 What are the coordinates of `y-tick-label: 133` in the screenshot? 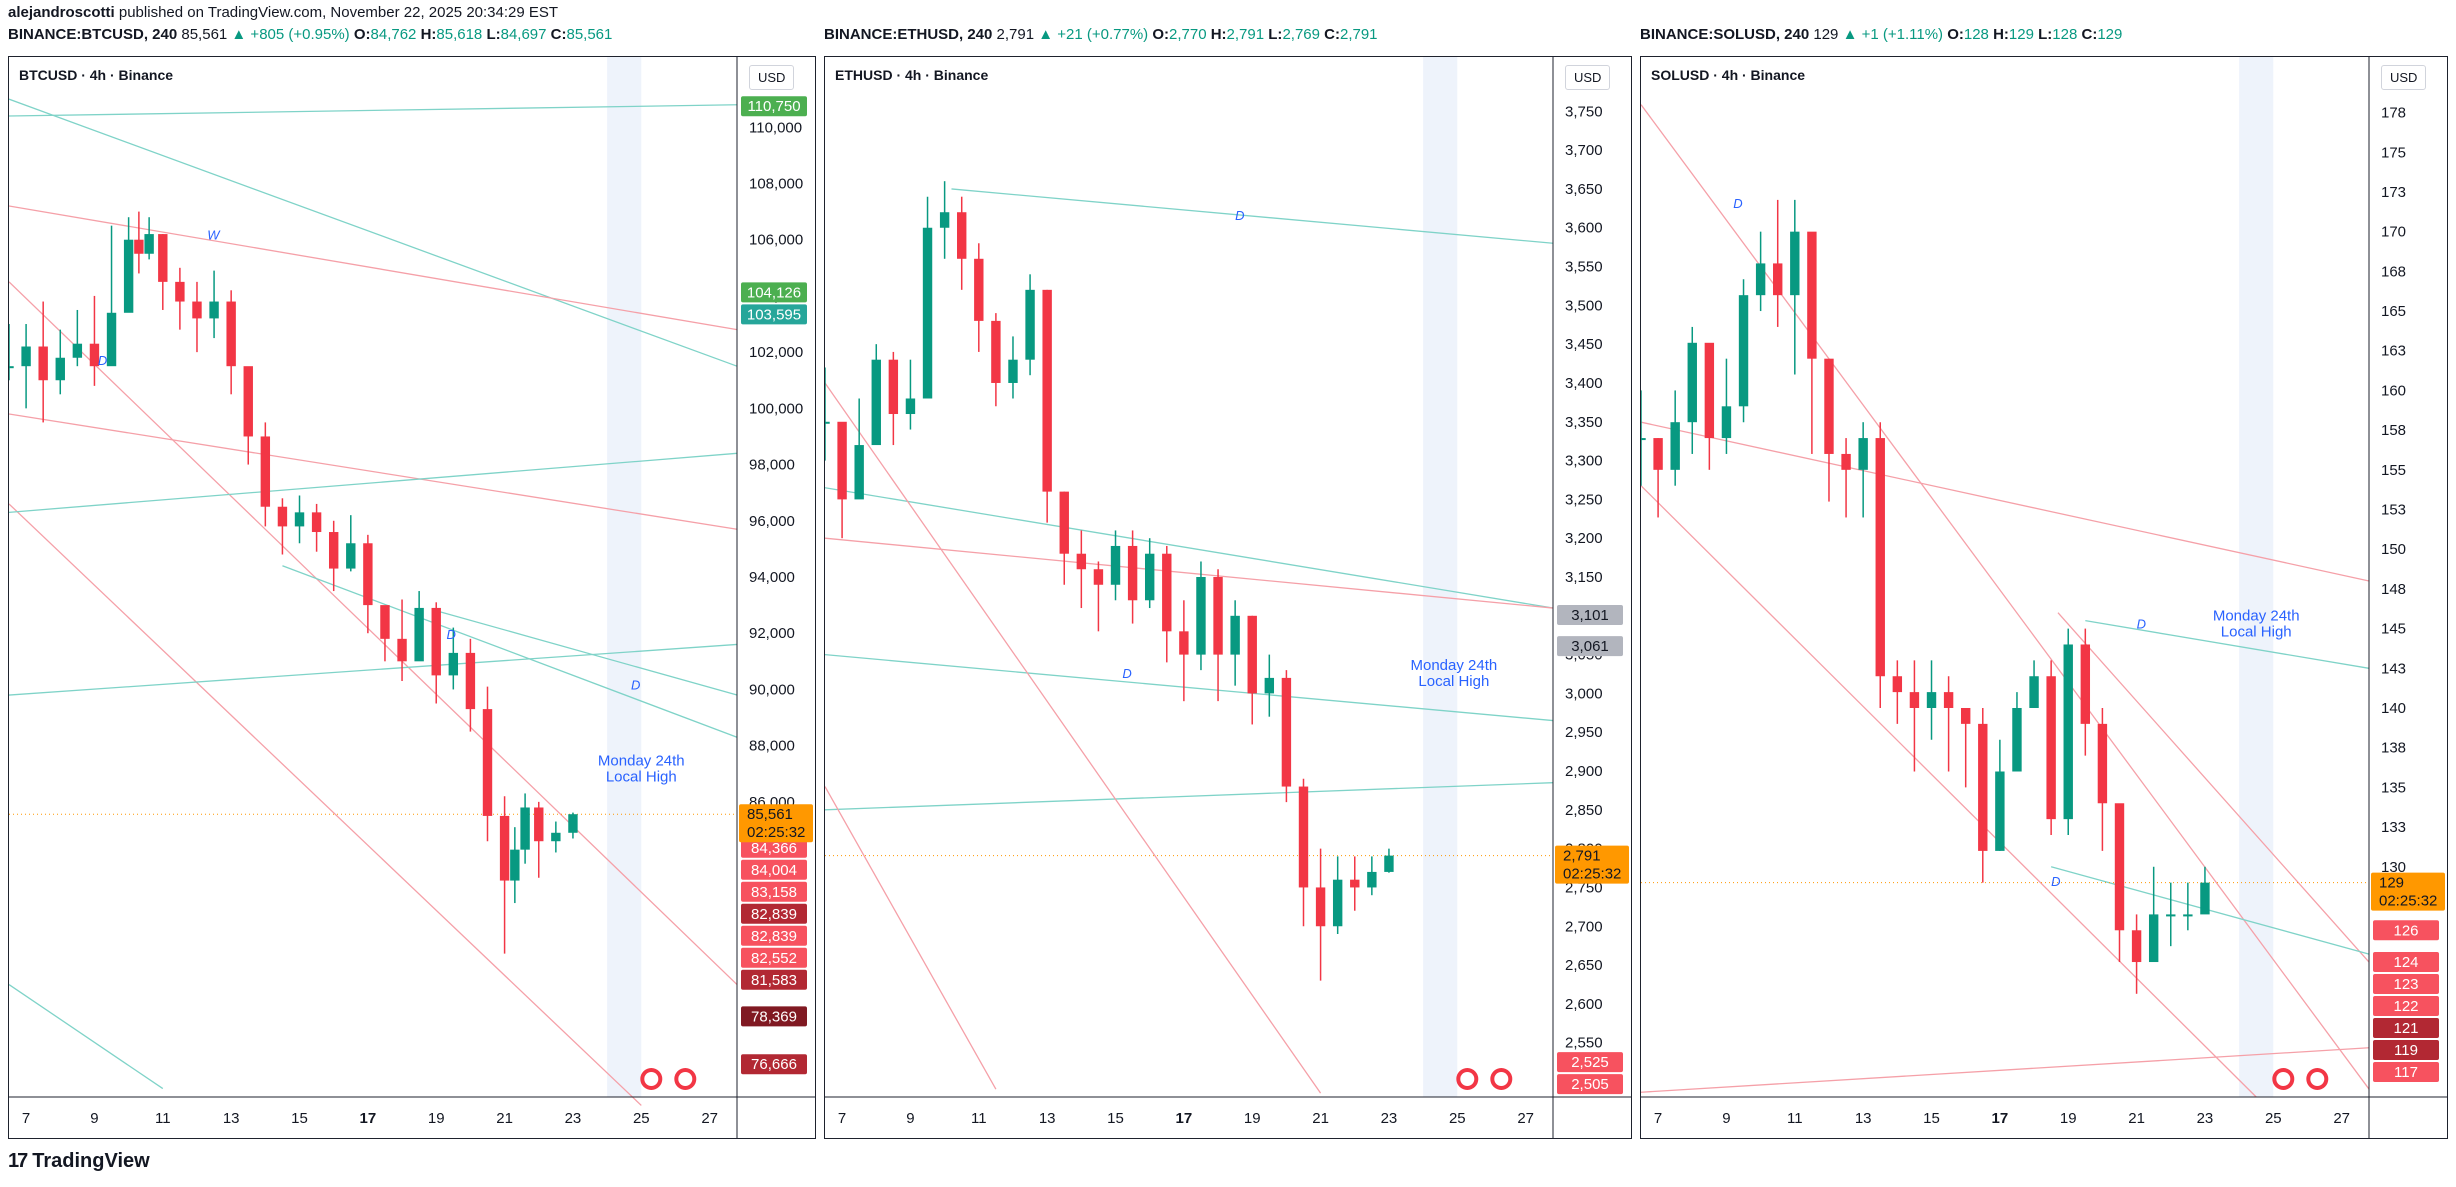 It's located at (2393, 827).